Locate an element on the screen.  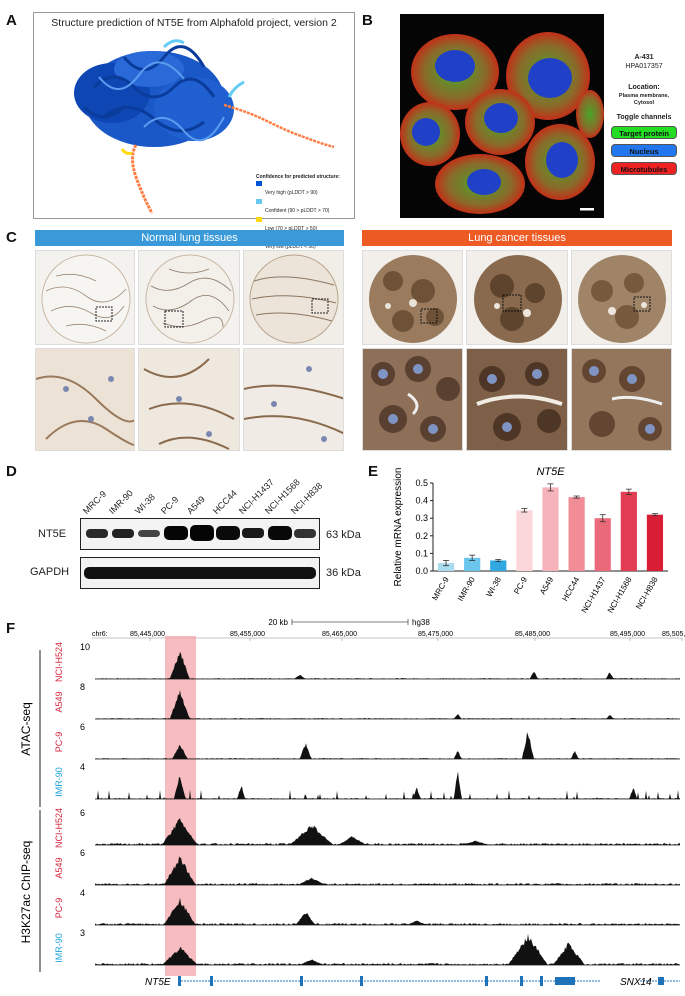
blot-sample-label: WI-38 is located at coordinates (144, 503).